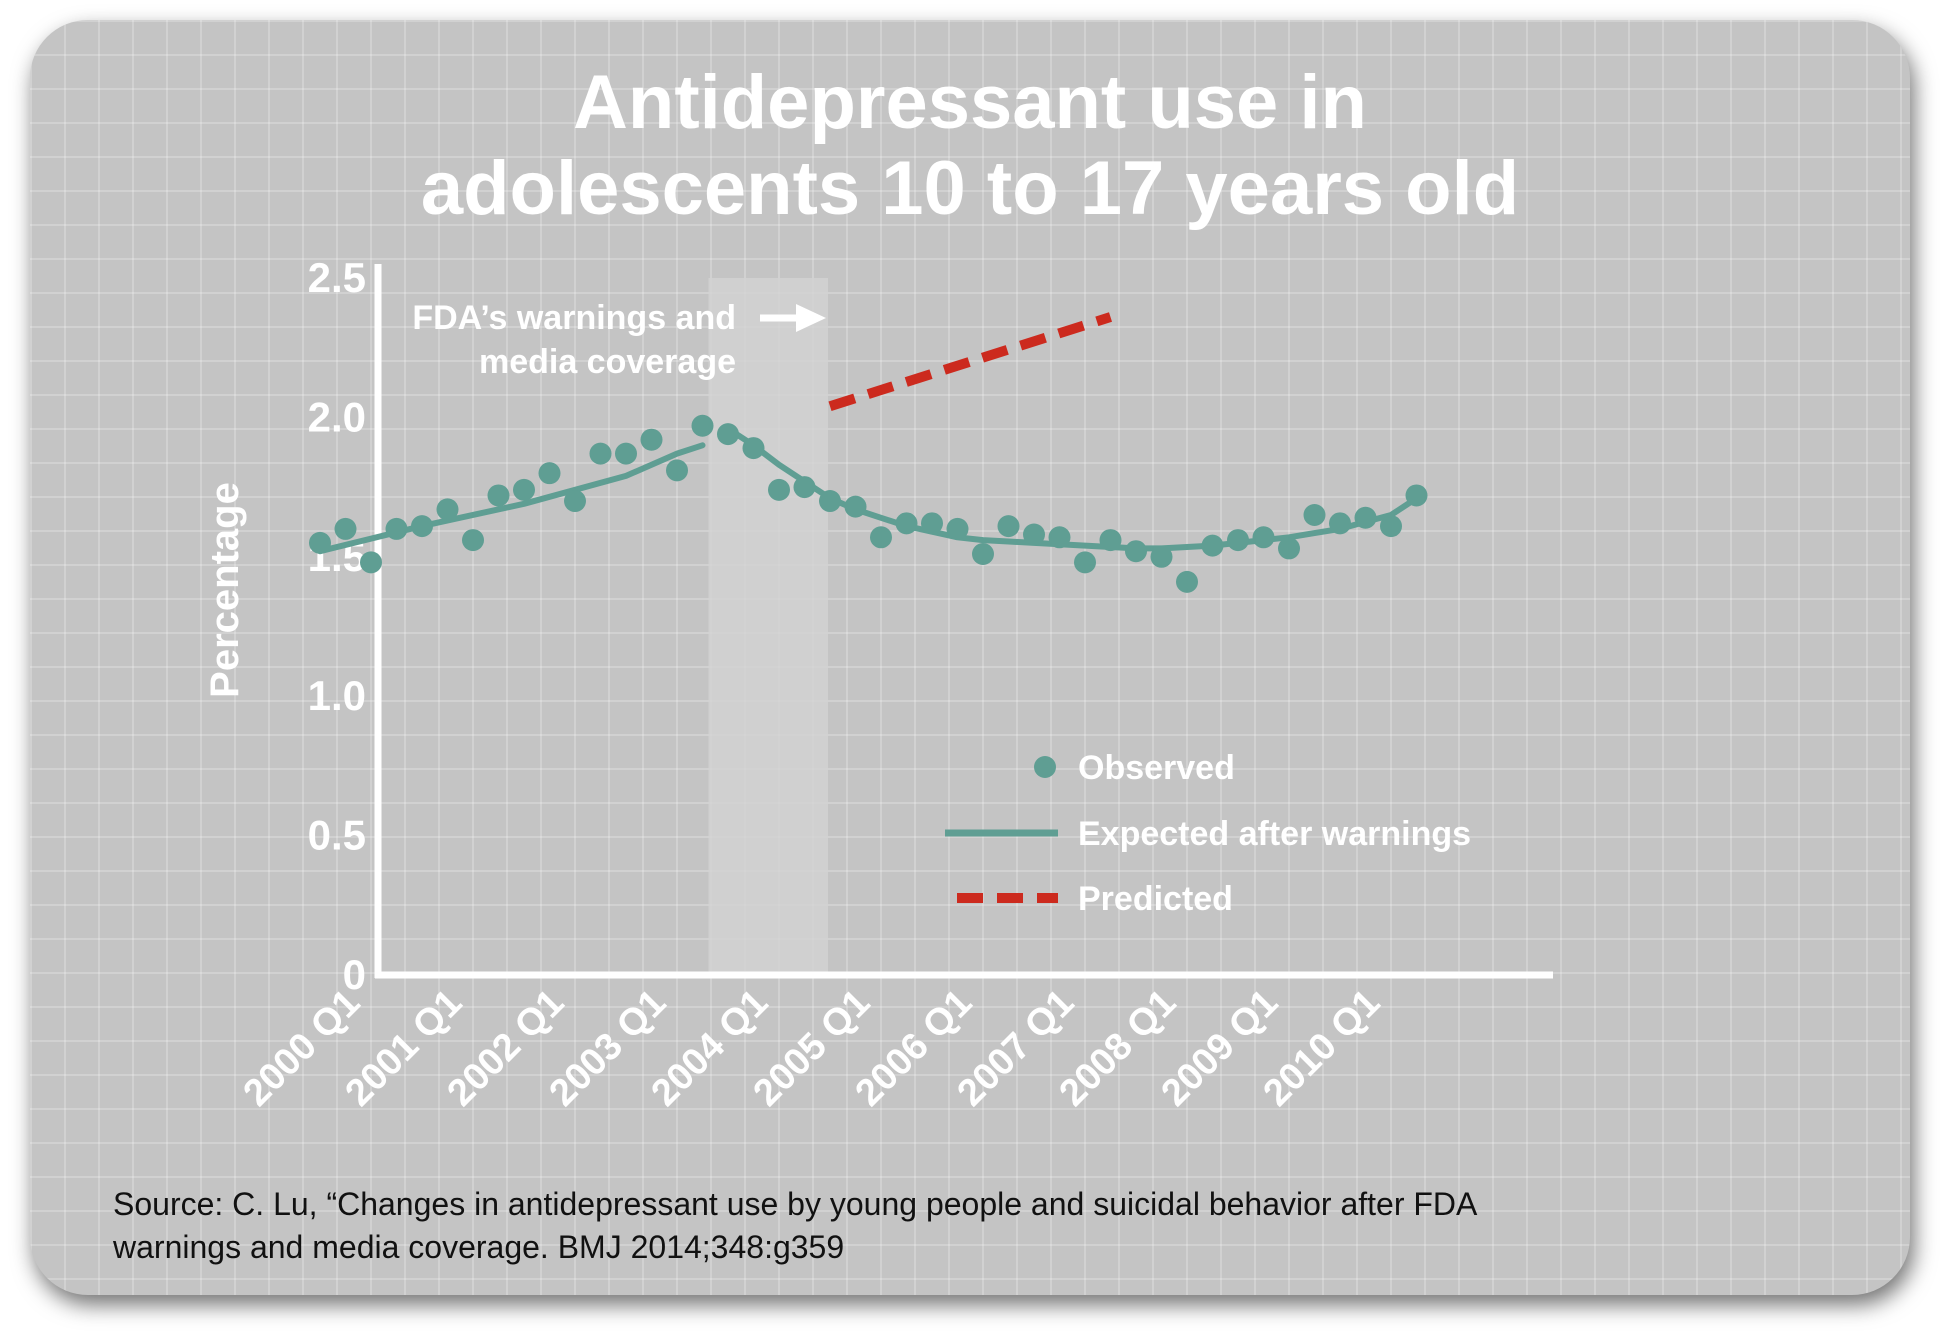 Image resolution: width=1950 pixels, height=1332 pixels. What do you see at coordinates (768, 626) in the screenshot?
I see `warning-period-band` at bounding box center [768, 626].